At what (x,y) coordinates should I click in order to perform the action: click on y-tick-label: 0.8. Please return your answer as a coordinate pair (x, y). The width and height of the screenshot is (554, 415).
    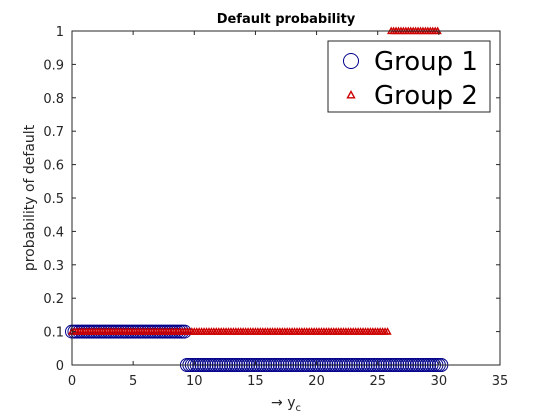
    Looking at the image, I should click on (53, 99).